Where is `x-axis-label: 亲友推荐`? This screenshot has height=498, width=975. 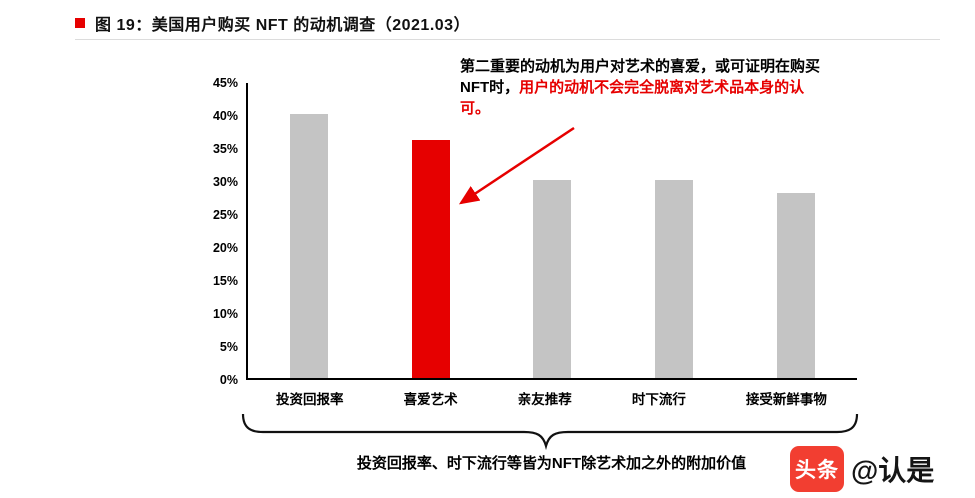
x-axis-label: 亲友推荐 is located at coordinates (544, 399).